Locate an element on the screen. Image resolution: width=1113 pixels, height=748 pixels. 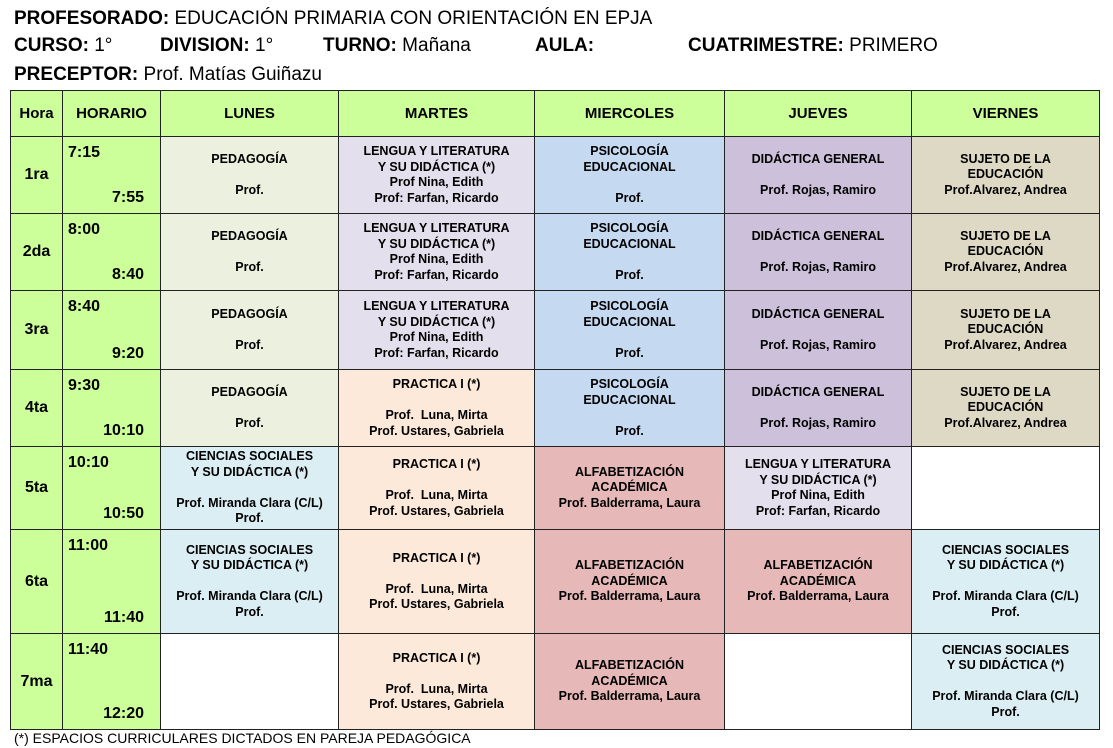
horario-cell: 7:15 7:55 is located at coordinates (111, 175).